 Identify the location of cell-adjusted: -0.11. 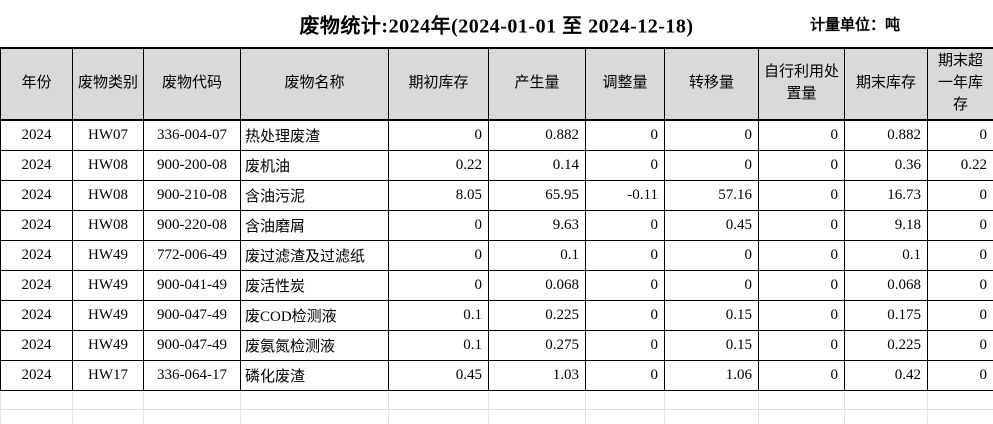
(625, 196).